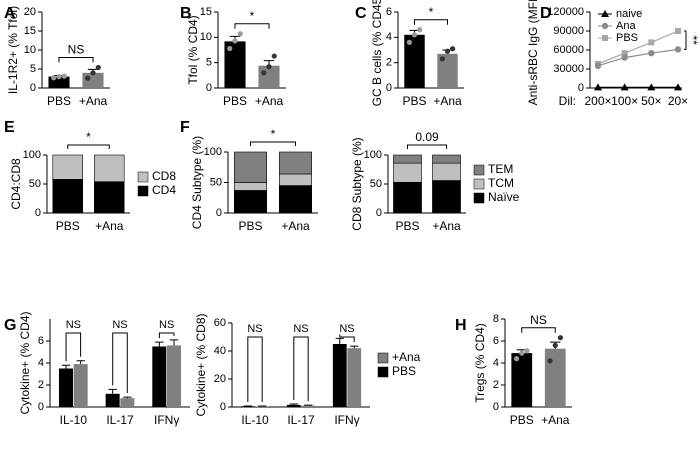  What do you see at coordinates (605, 26) in the screenshot?
I see `legend-marker` at bounding box center [605, 26].